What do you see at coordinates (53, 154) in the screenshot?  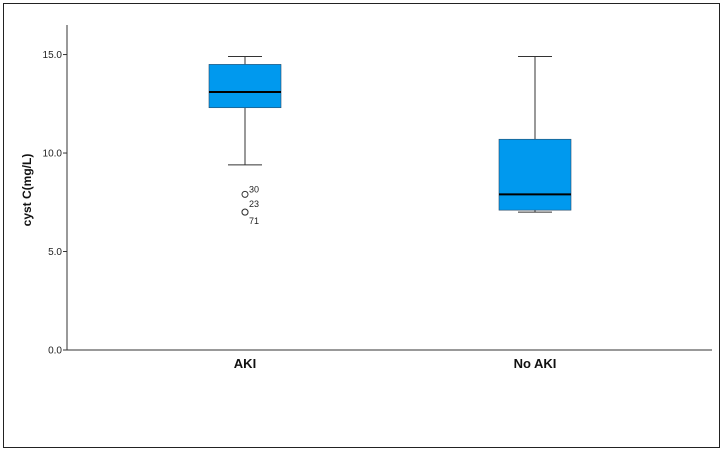 I see `y-tick-label-2: 10.0` at bounding box center [53, 154].